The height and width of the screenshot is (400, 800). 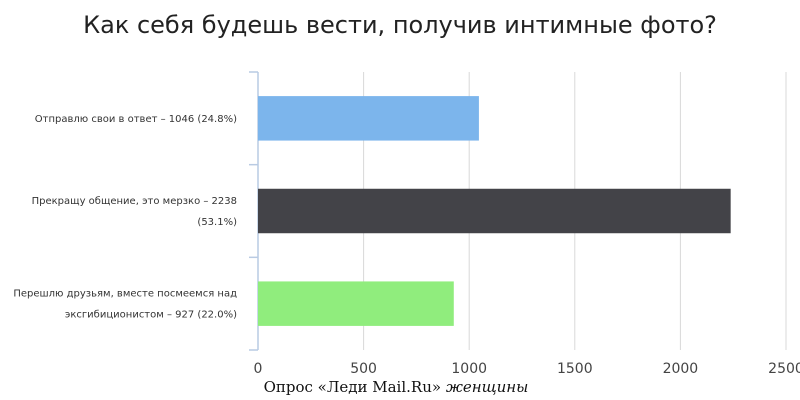 What do you see at coordinates (527, 369) in the screenshot?
I see `value-tick-labels: 0 500 1000 1500 2000 2500` at bounding box center [527, 369].